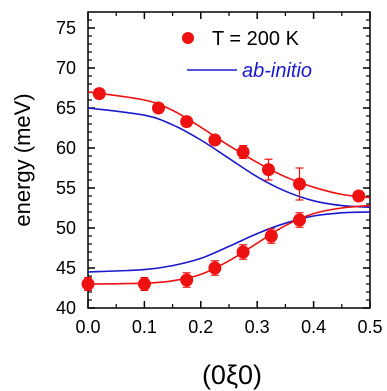 The image size is (387, 391). Describe the element at coordinates (66, 268) in the screenshot. I see `y-tick-label: 45` at that location.